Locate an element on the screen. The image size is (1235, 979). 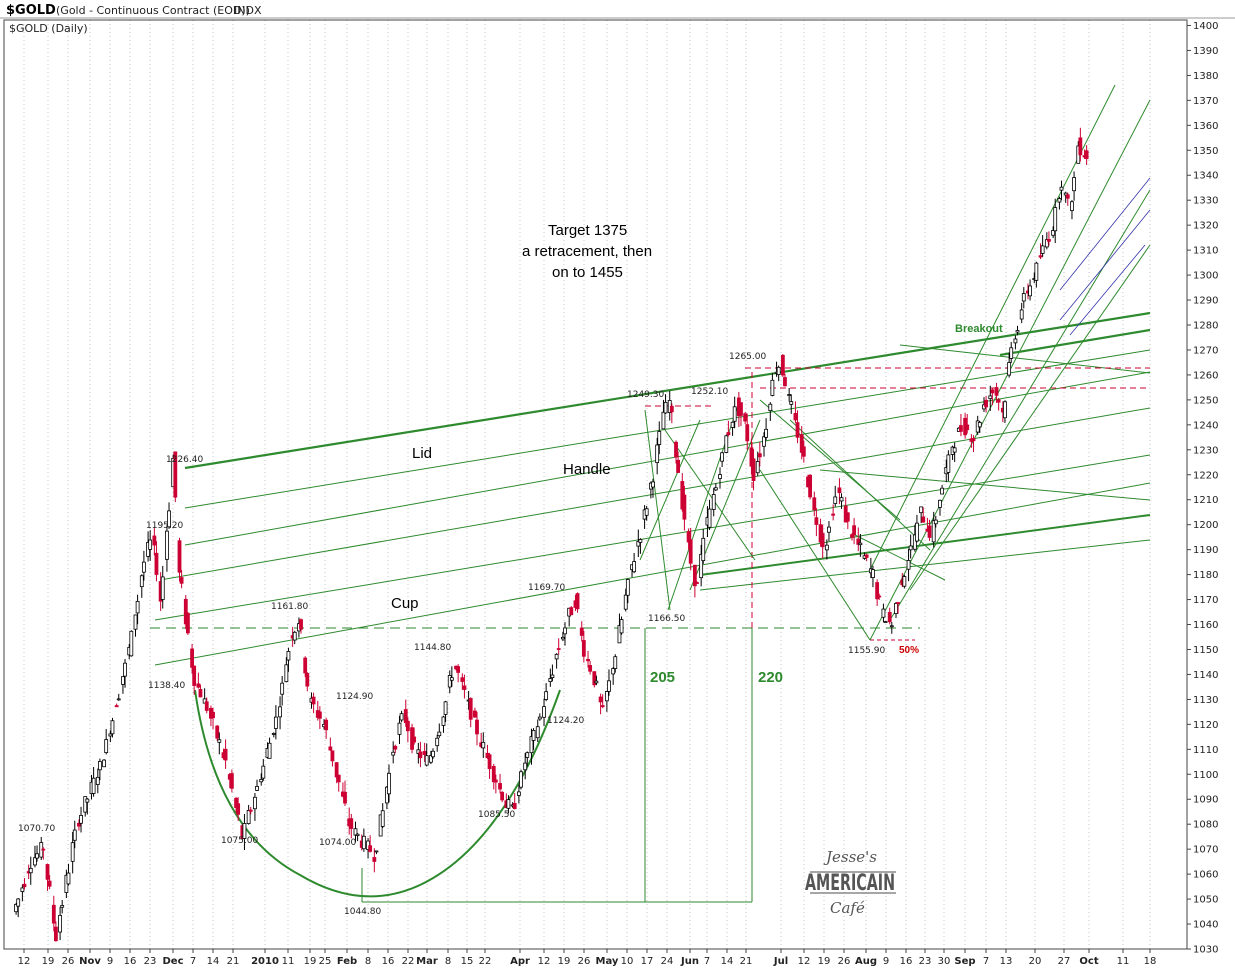
x-tick-label: 21 is located at coordinates (233, 961).